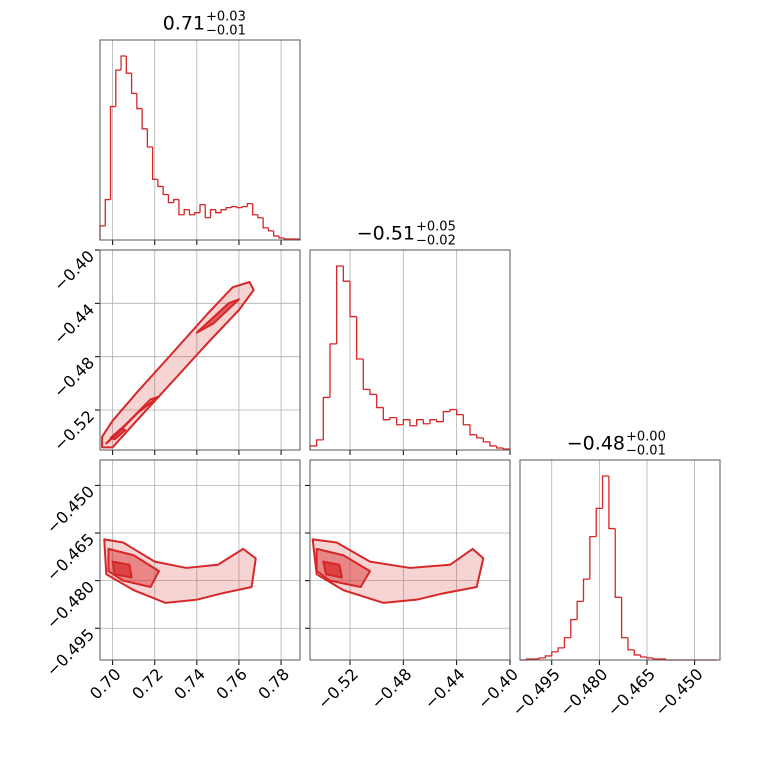  I want to click on title-minus: −0.02, so click(436, 241).